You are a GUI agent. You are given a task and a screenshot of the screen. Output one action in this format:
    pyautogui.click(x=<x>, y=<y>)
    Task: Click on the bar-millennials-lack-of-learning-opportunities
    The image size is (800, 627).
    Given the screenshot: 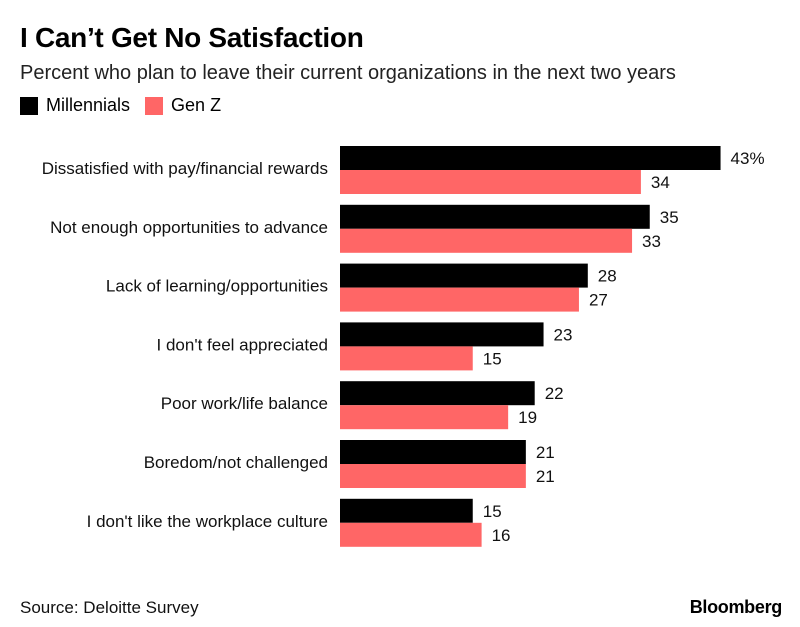 What is the action you would take?
    pyautogui.click(x=464, y=275)
    